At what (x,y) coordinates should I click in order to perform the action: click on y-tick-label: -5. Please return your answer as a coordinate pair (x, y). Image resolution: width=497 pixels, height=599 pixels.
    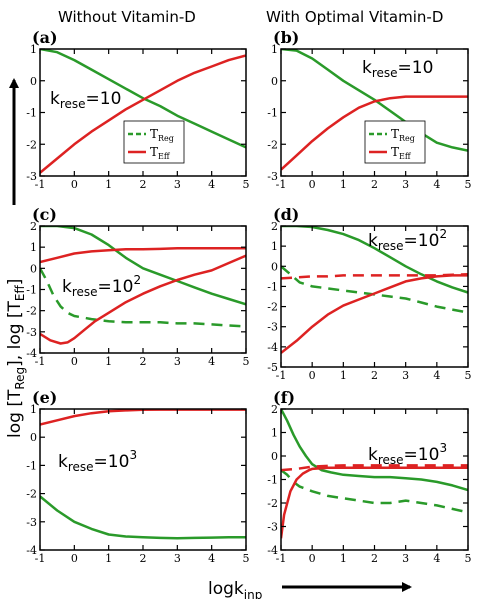
    Looking at the image, I should click on (272, 367).